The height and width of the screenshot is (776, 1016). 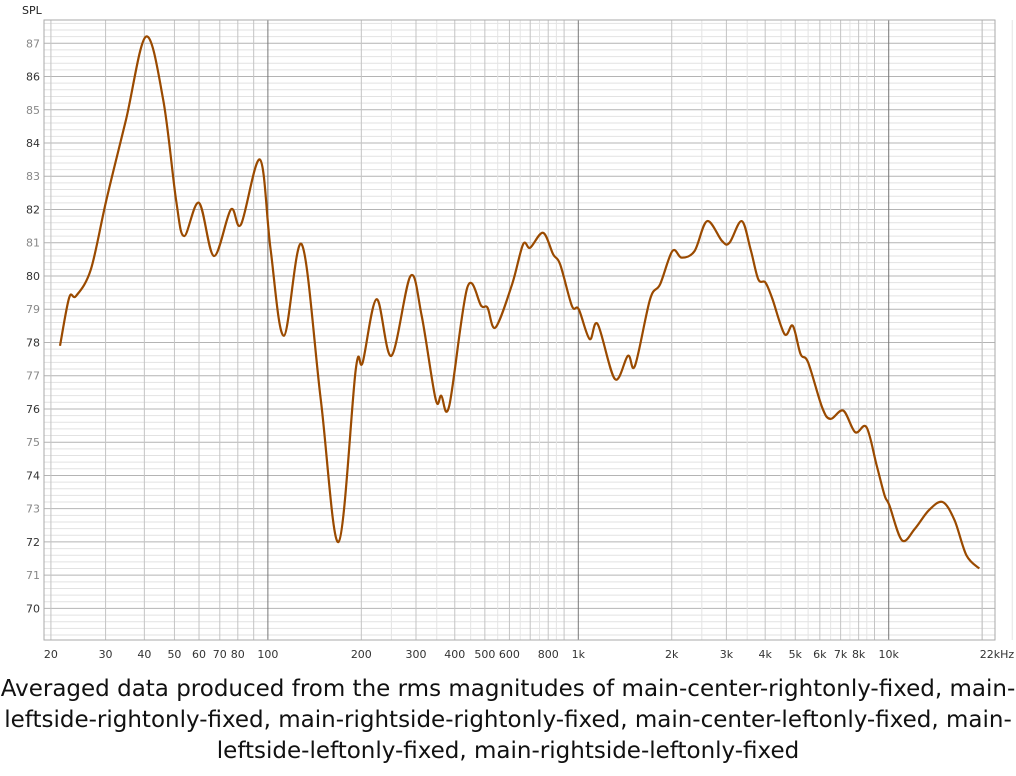 I want to click on x-tick-label: 70, so click(x=220, y=654).